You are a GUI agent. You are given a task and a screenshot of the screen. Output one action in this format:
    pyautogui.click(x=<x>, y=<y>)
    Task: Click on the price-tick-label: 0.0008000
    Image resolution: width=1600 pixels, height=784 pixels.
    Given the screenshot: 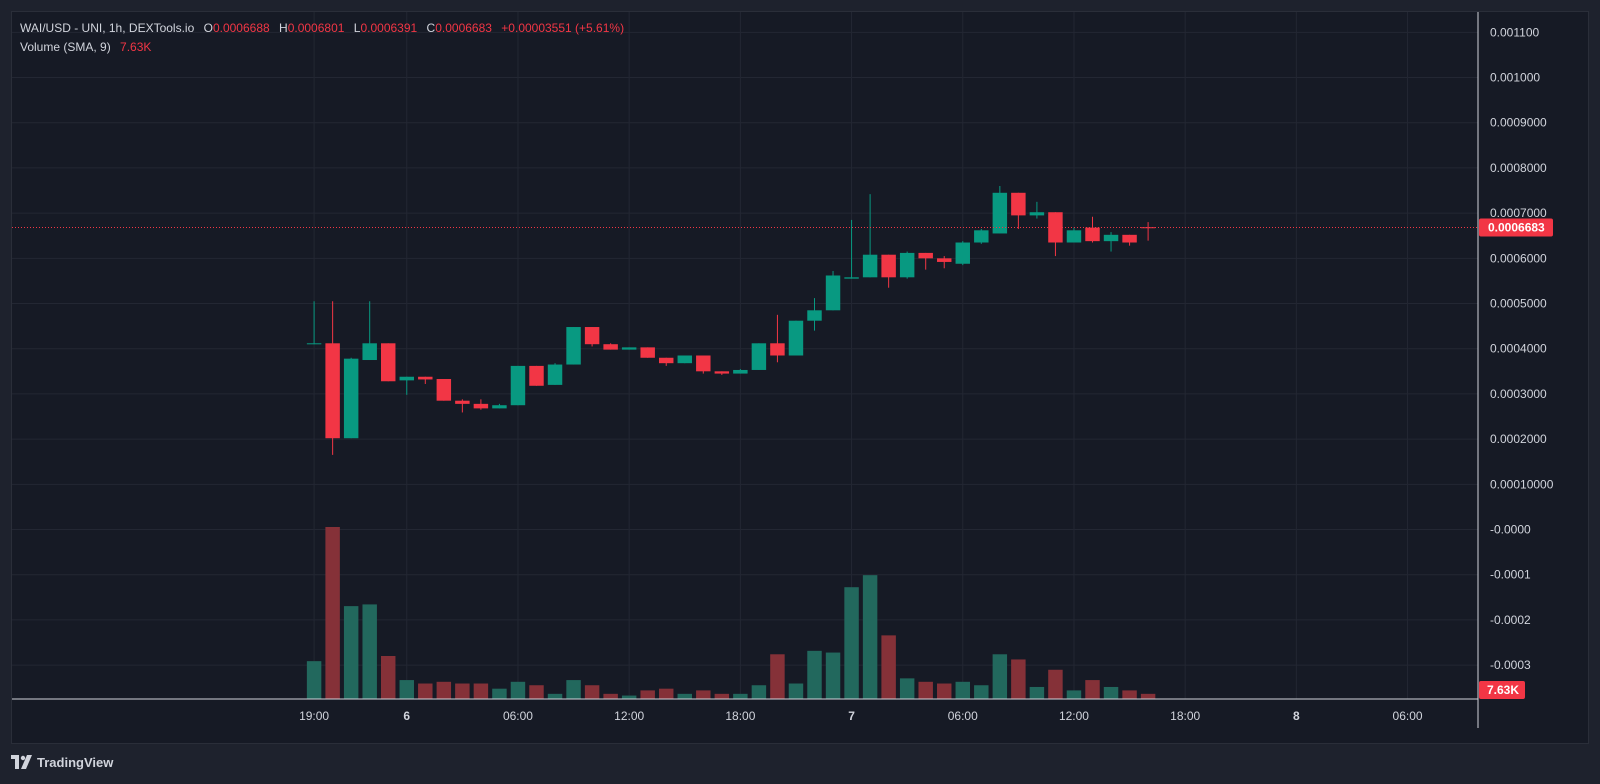 What is the action you would take?
    pyautogui.click(x=1518, y=168)
    